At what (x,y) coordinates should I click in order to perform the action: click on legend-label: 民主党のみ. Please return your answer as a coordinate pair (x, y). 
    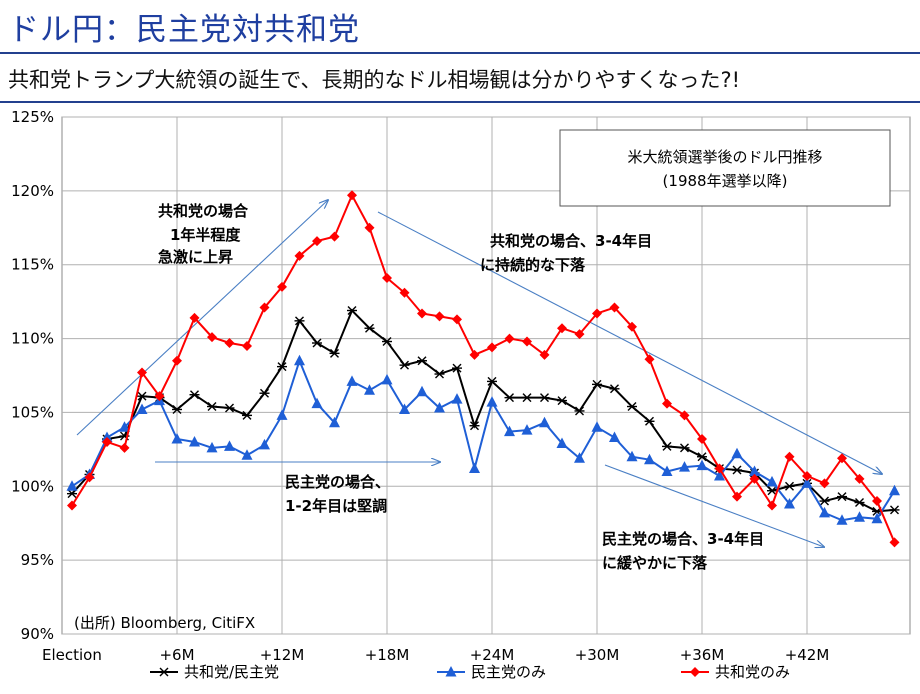
    Looking at the image, I should click on (508, 672).